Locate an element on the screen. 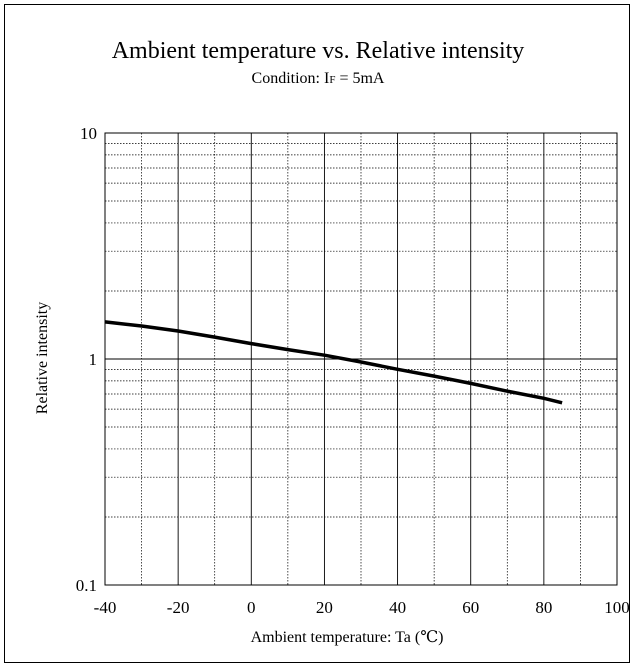 This screenshot has height=669, width=636. x-tick-label: 80 is located at coordinates (543, 607).